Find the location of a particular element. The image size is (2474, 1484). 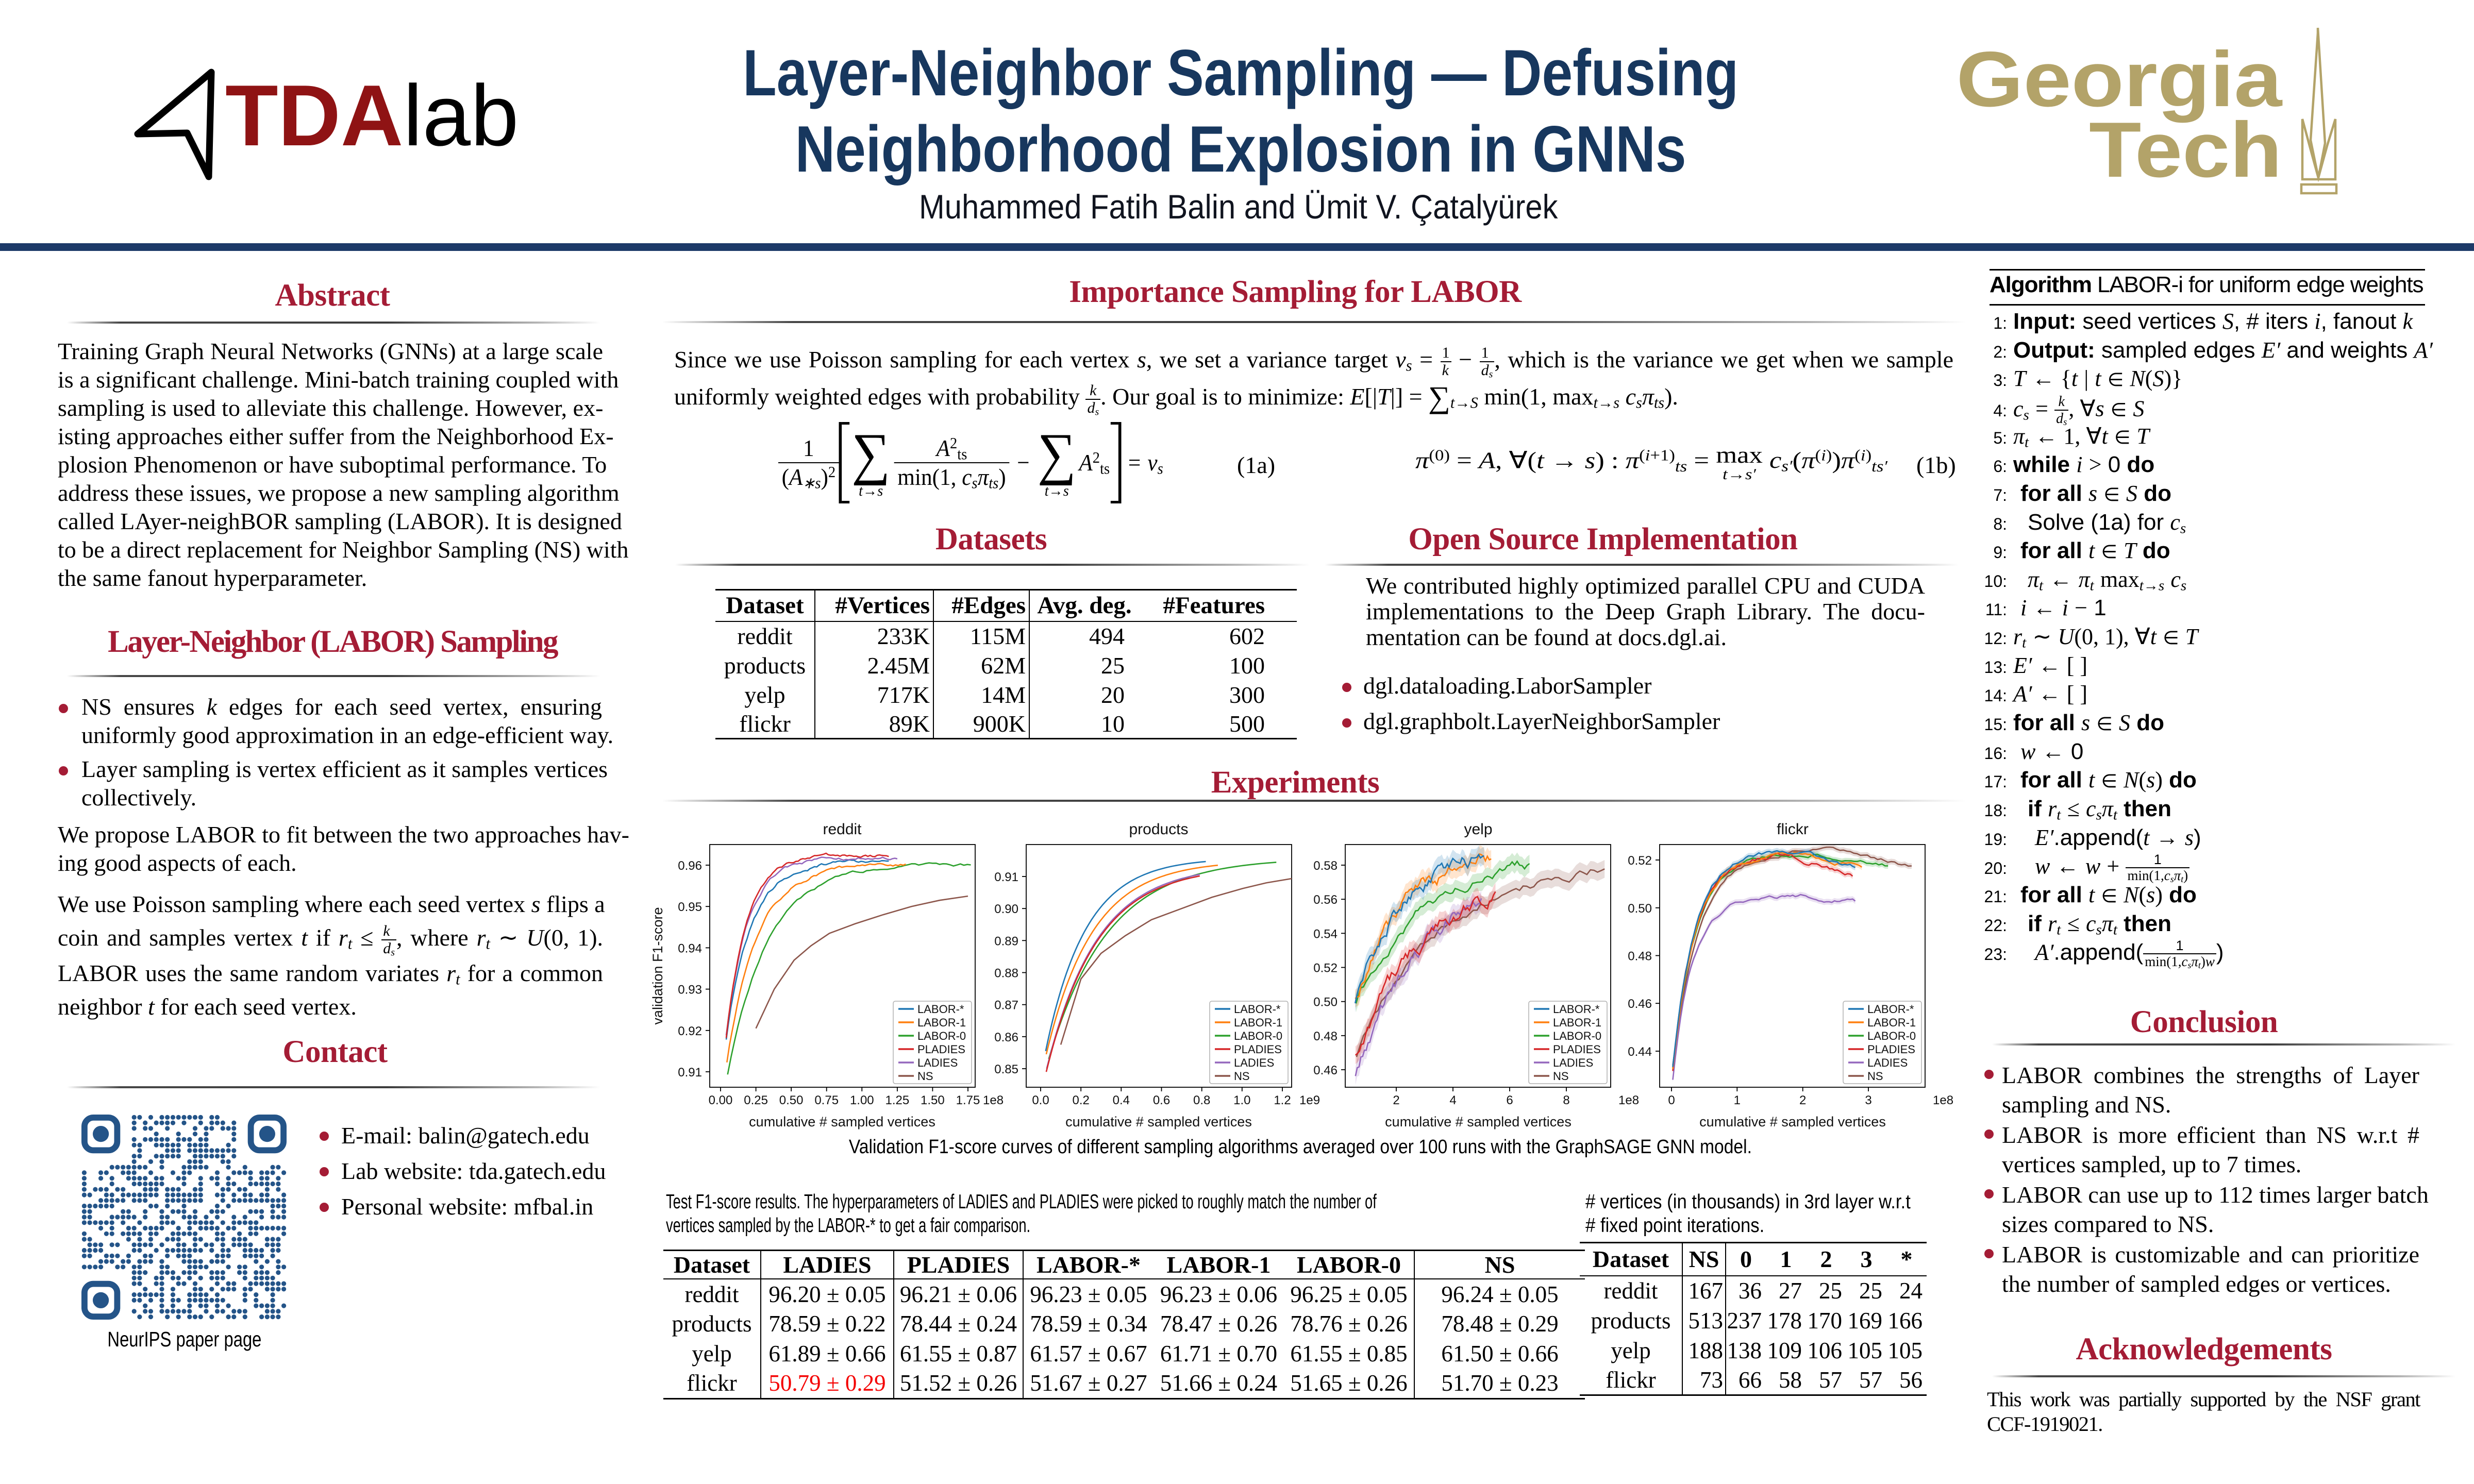

svg-text: 0.86 is located at coordinates (1006, 1037).